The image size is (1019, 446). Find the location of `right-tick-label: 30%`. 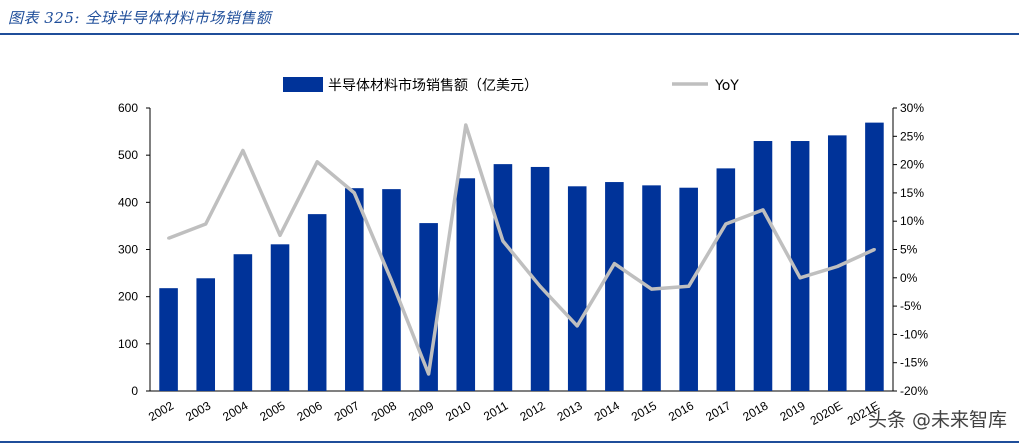

right-tick-label: 30% is located at coordinates (912, 108).